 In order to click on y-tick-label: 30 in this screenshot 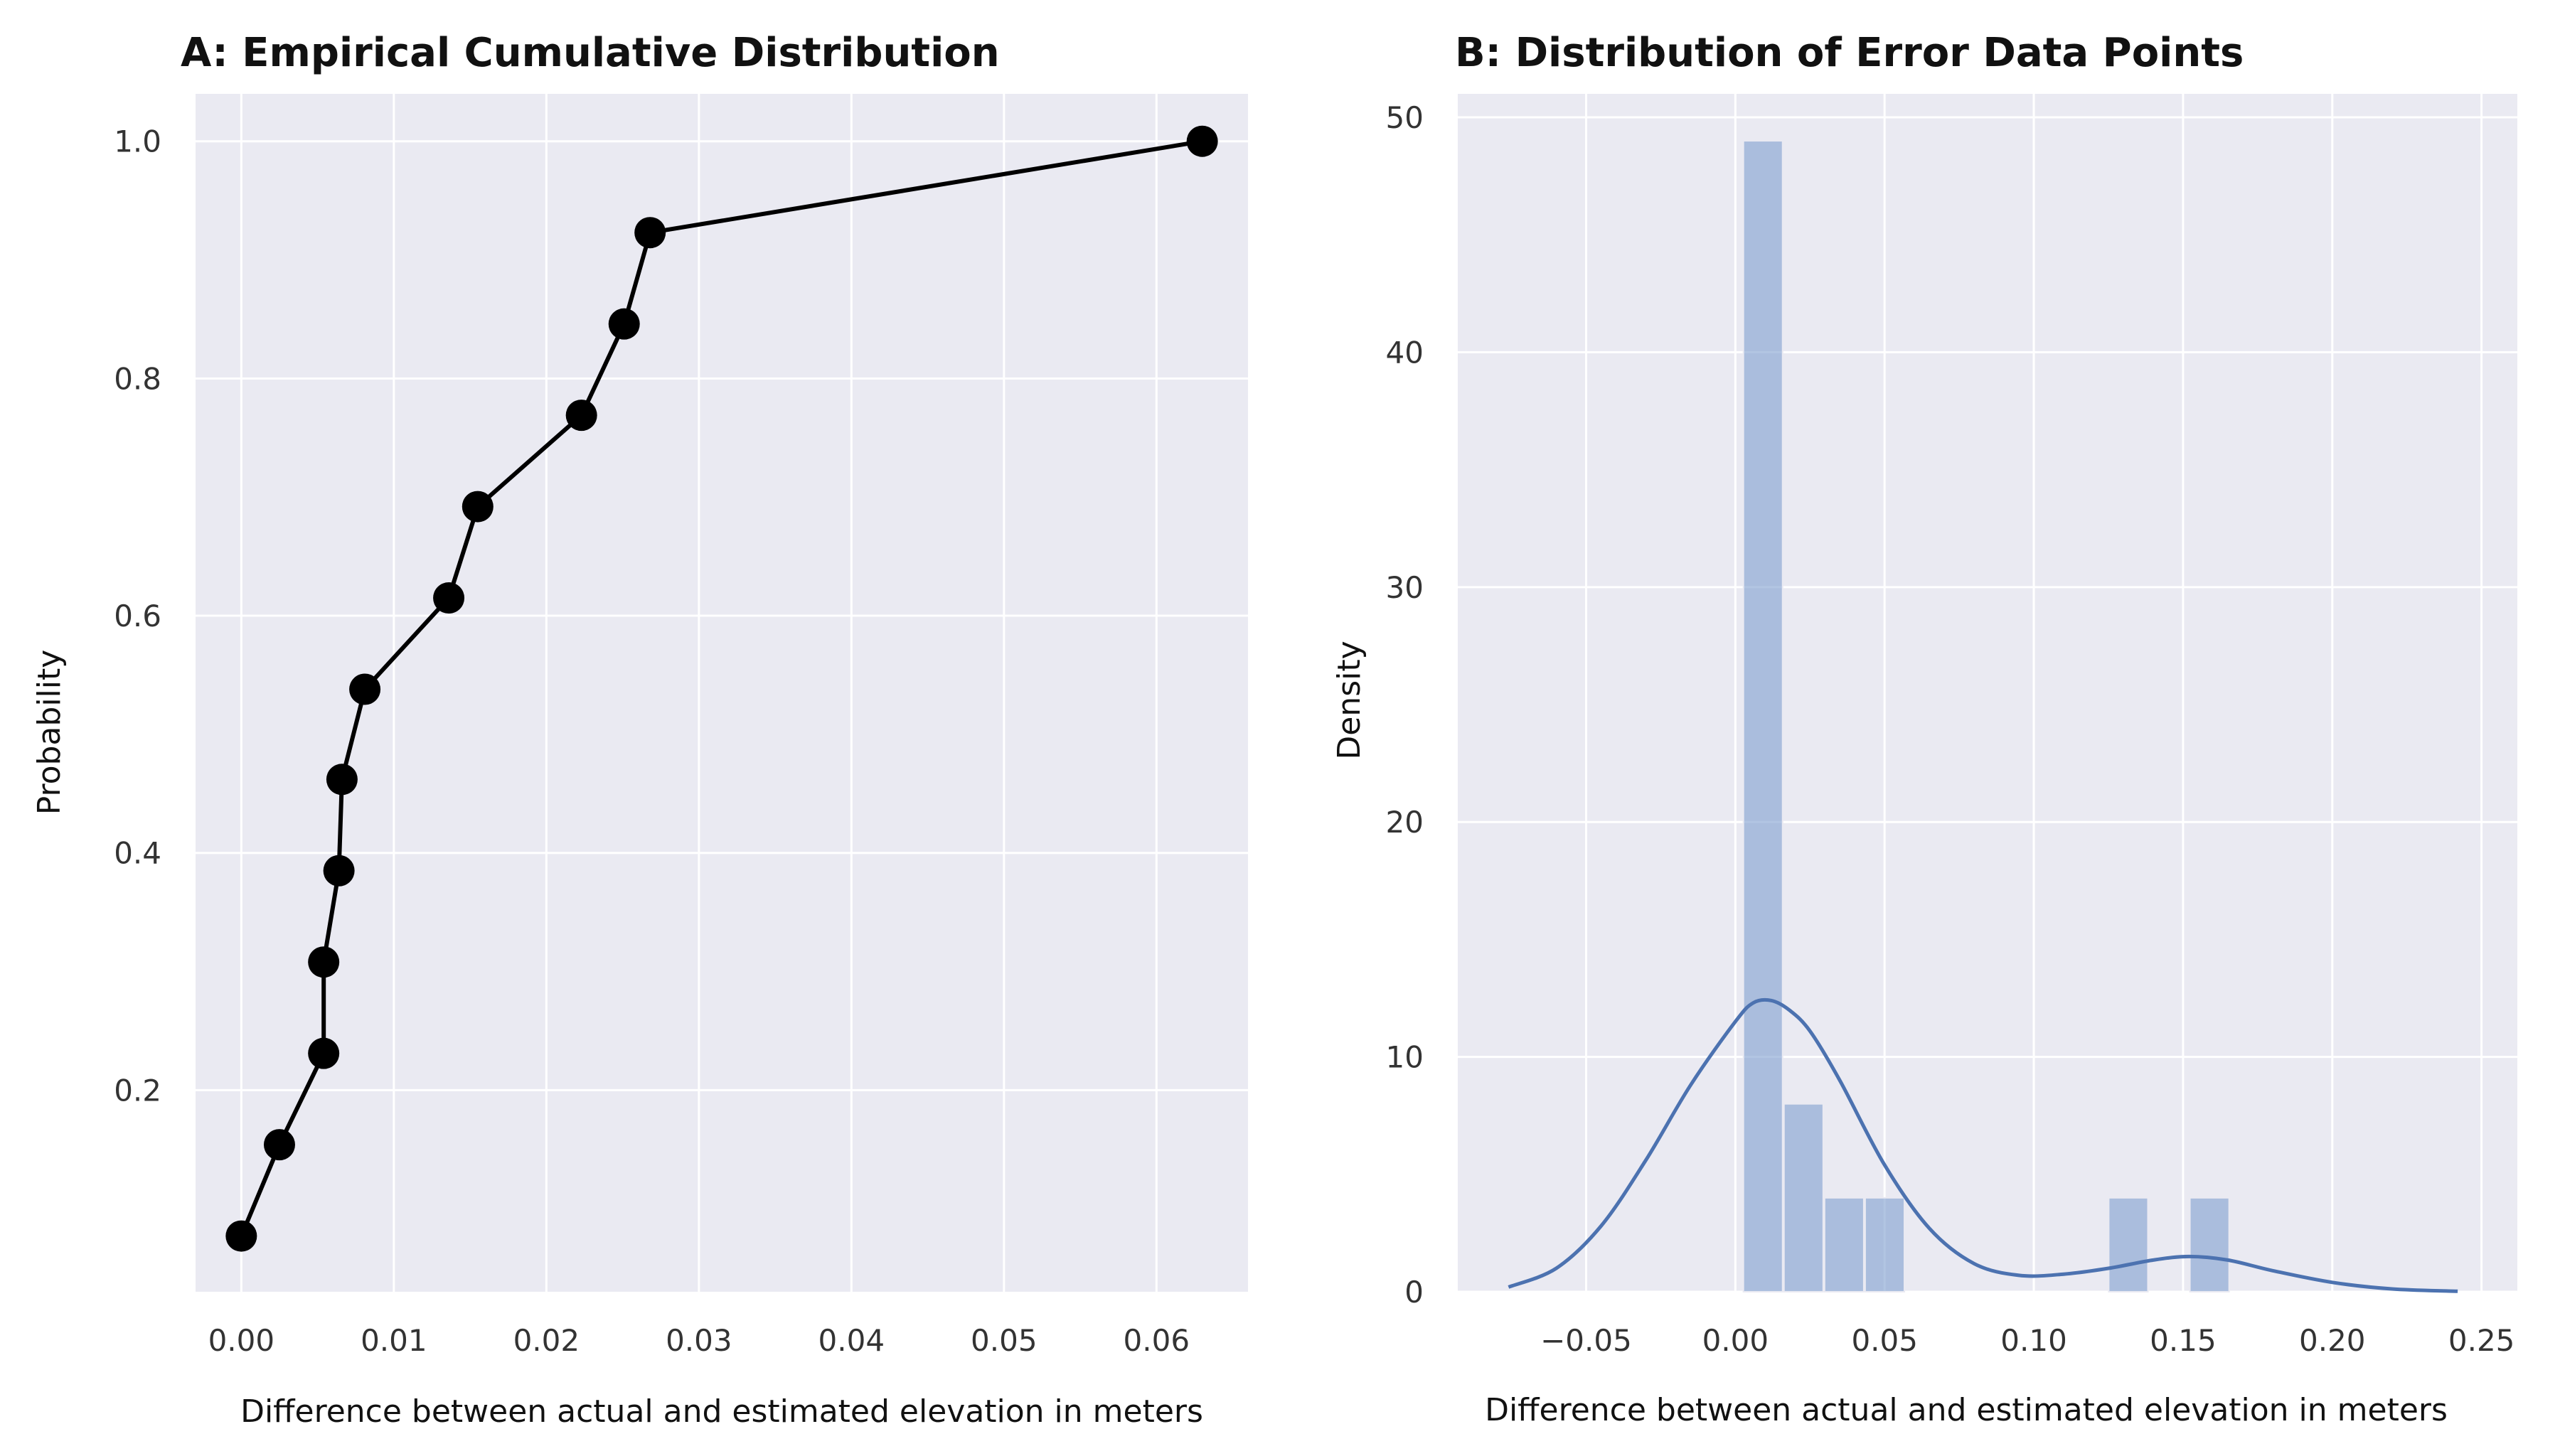, I will do `click(1405, 587)`.